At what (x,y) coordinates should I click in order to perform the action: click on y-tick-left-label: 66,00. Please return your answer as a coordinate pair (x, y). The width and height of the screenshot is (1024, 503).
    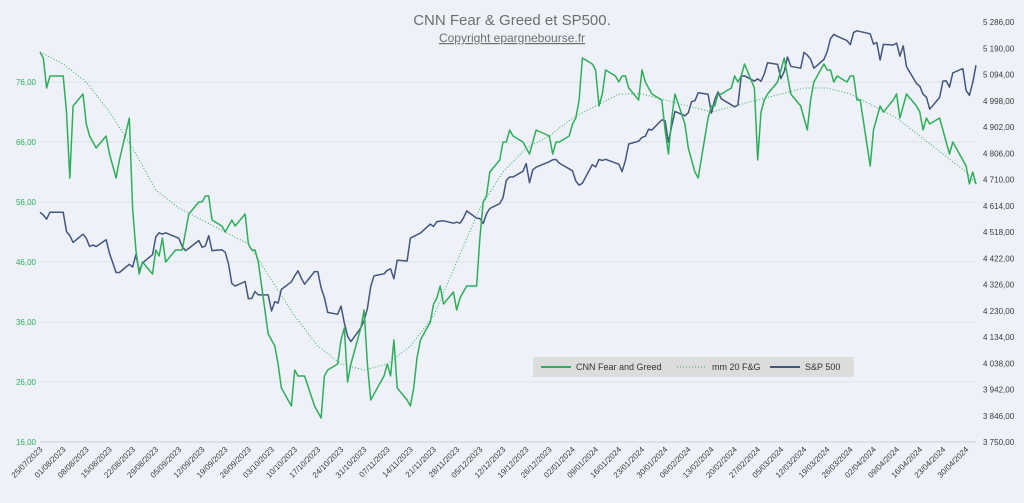
    Looking at the image, I should click on (26, 142).